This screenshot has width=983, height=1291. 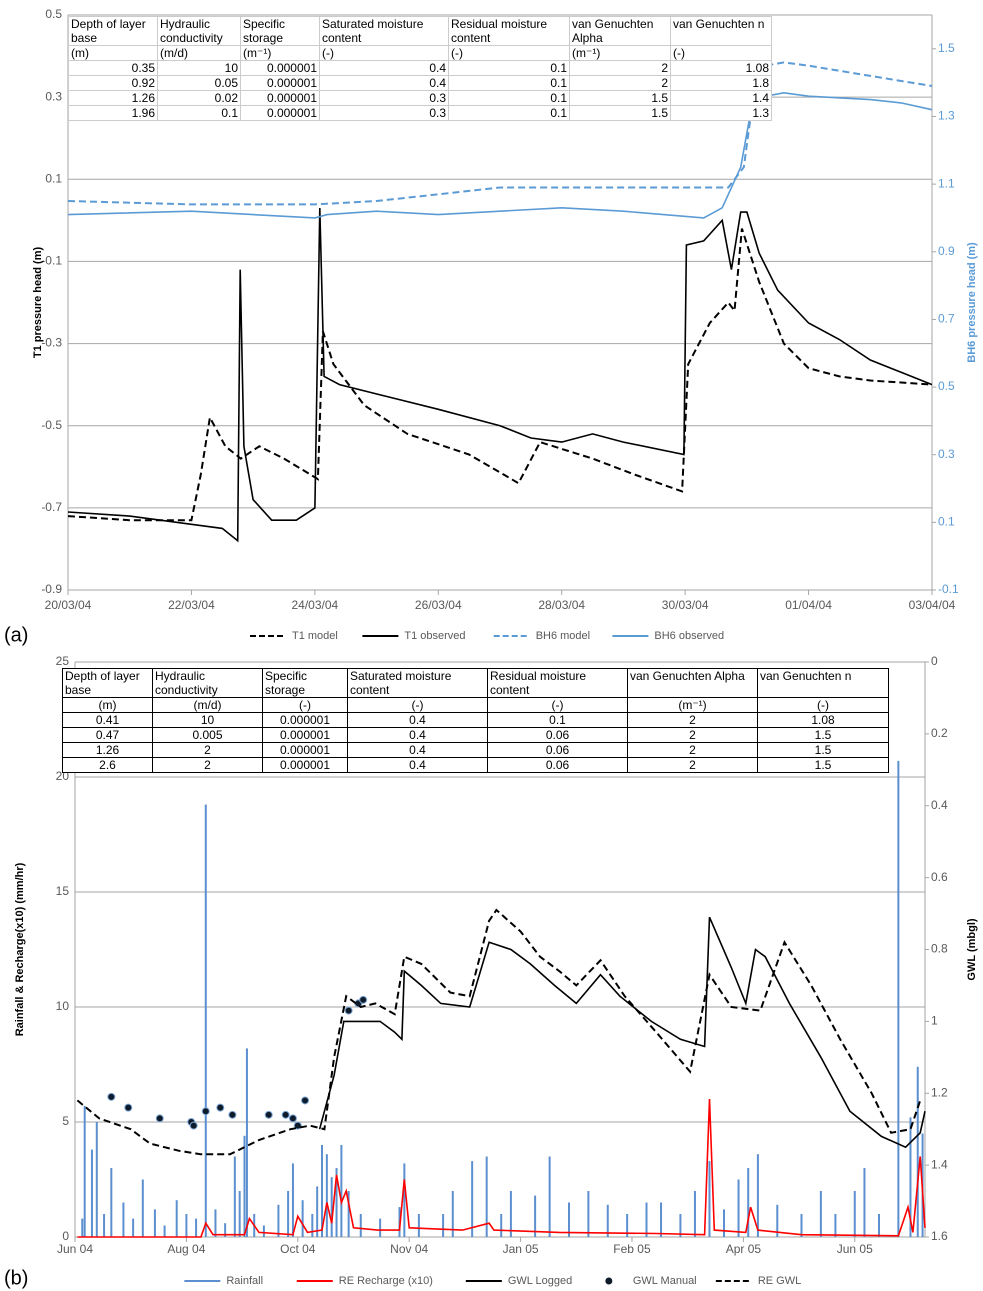 What do you see at coordinates (63, 1006) in the screenshot?
I see `y-tick-label: 10` at bounding box center [63, 1006].